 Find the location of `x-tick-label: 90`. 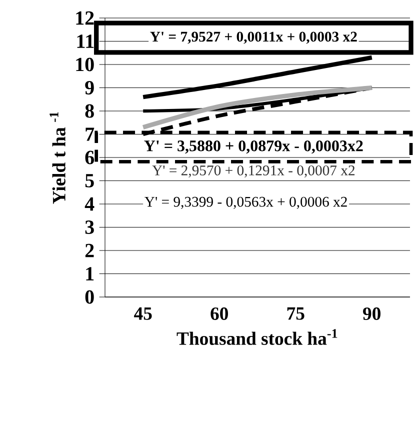

x-tick-label: 90 is located at coordinates (371, 313).